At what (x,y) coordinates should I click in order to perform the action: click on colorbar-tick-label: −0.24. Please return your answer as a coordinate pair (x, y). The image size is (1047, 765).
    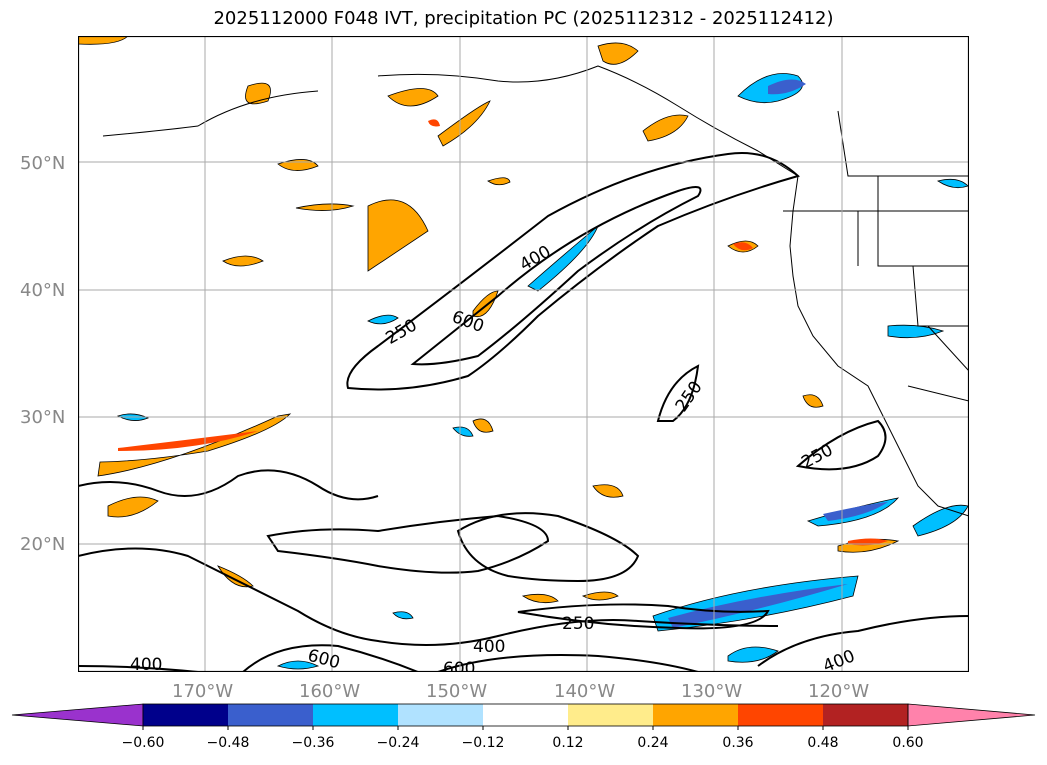
    Looking at the image, I should click on (398, 743).